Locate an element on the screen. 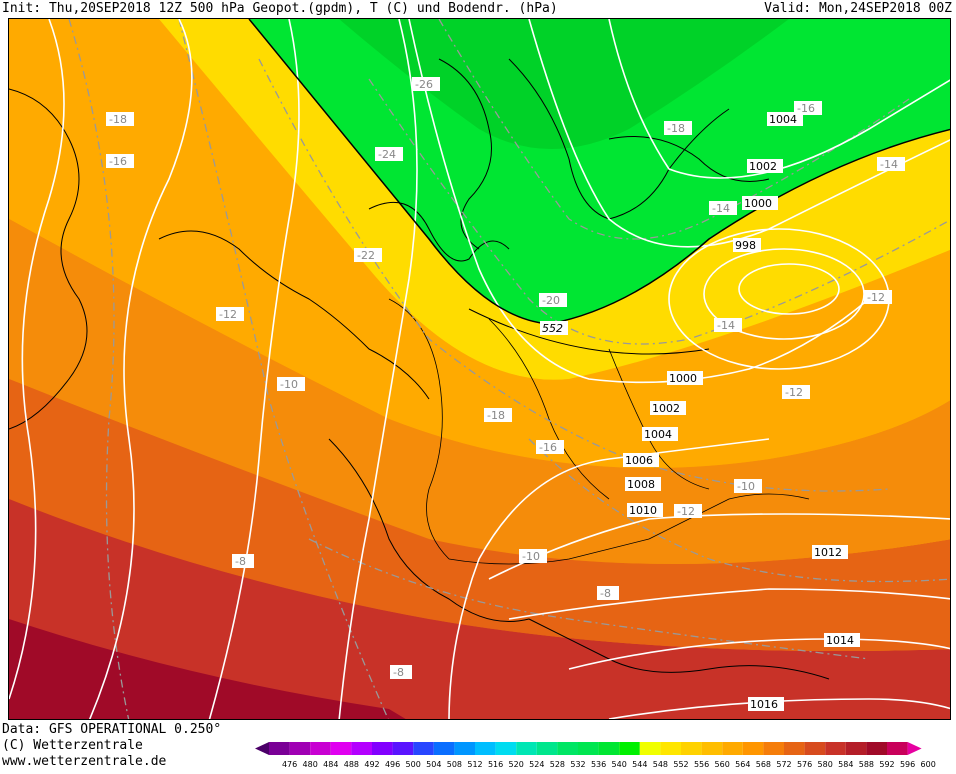  legend-tick-label: 492 is located at coordinates (371, 764).